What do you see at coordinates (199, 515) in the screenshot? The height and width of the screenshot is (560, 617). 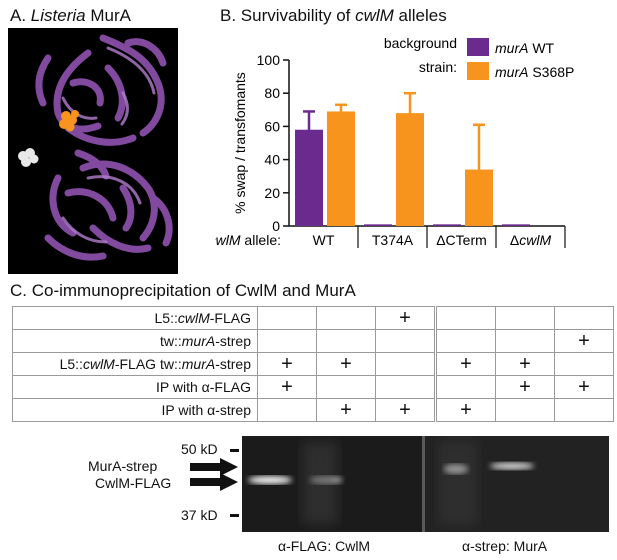 I see `marker-37kd-label: 37 kD` at bounding box center [199, 515].